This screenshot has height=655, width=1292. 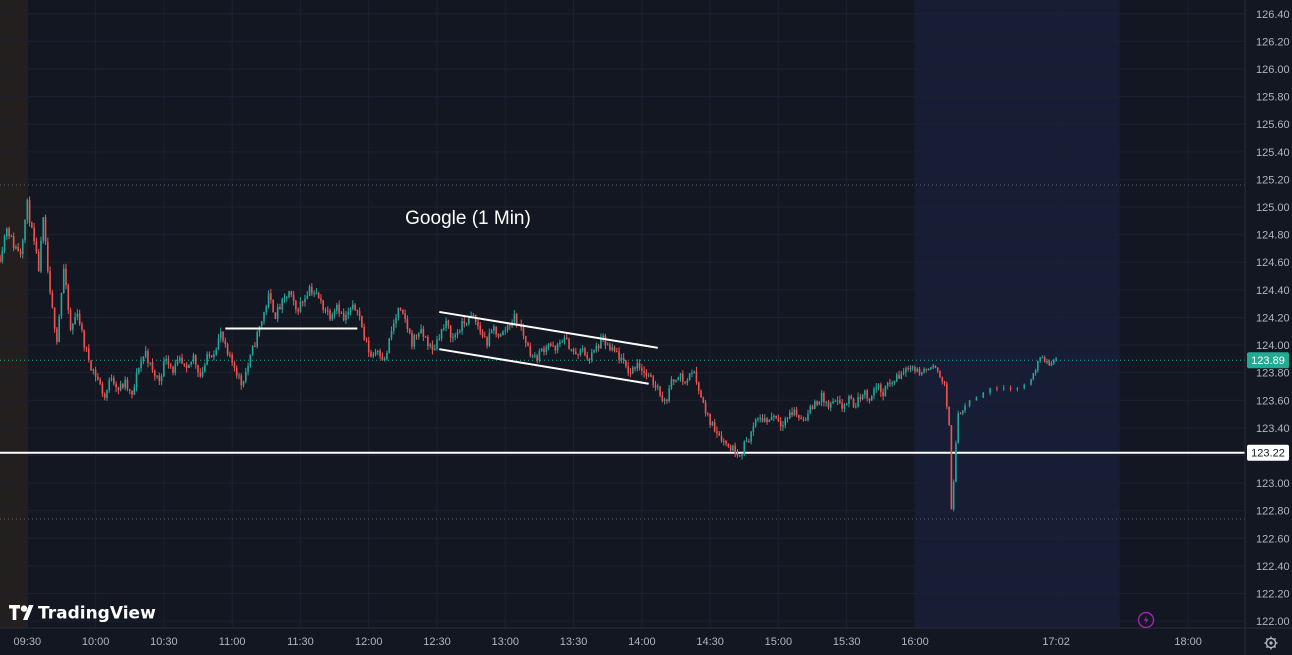 I want to click on tradingview-logo: TradingView, so click(x=82, y=614).